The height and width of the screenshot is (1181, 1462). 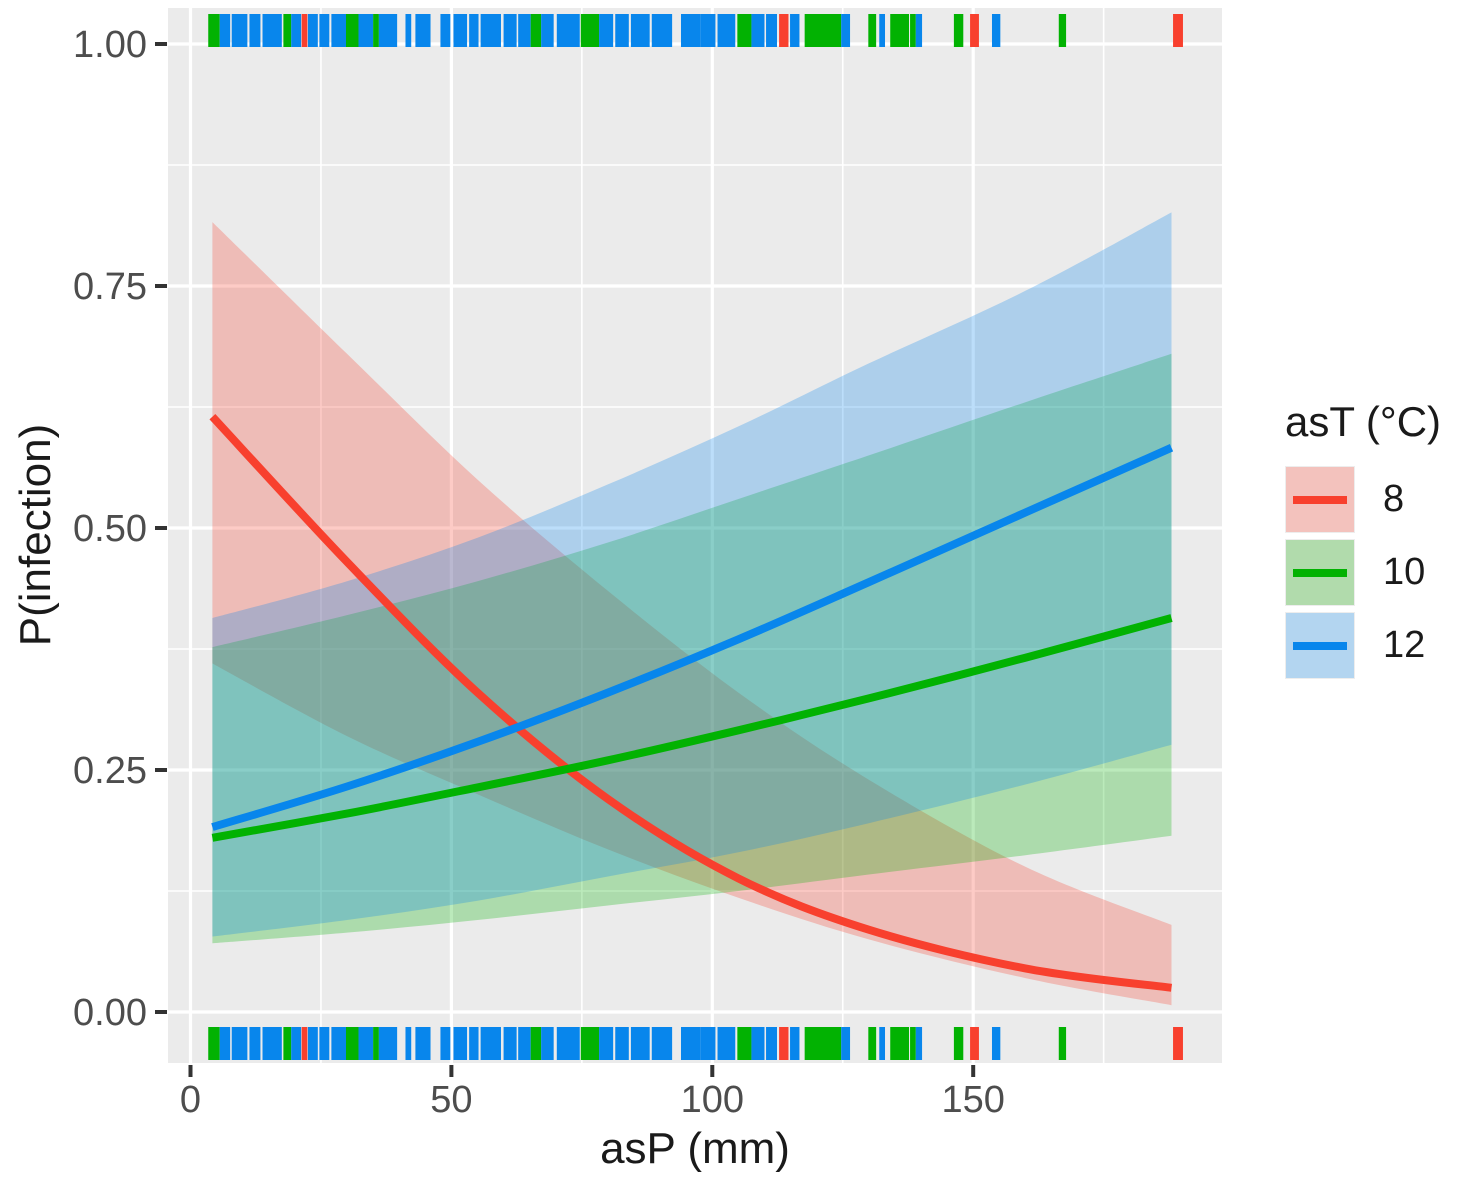 I want to click on y-tick-label: 0.00, so click(x=110, y=1013).